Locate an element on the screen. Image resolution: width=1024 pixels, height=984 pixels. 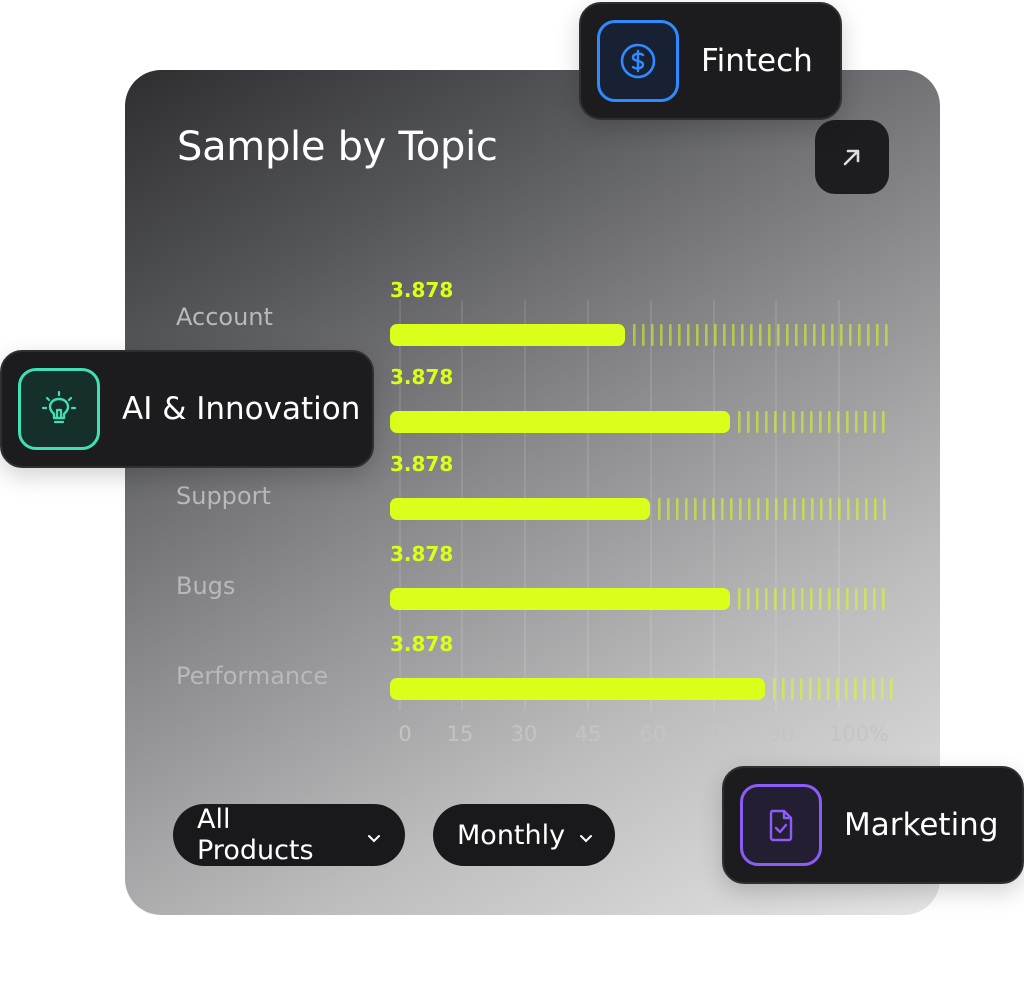
x-tick-label: 45 is located at coordinates (588, 734).